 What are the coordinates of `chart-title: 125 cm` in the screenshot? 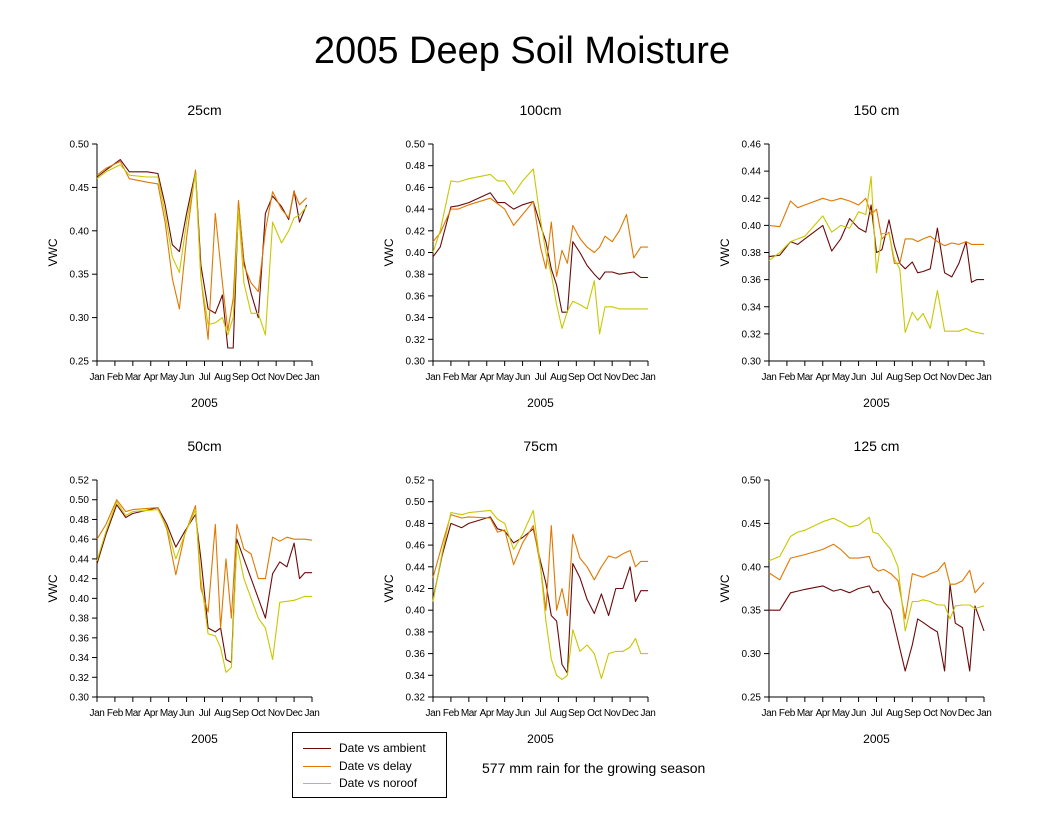 It's located at (877, 446).